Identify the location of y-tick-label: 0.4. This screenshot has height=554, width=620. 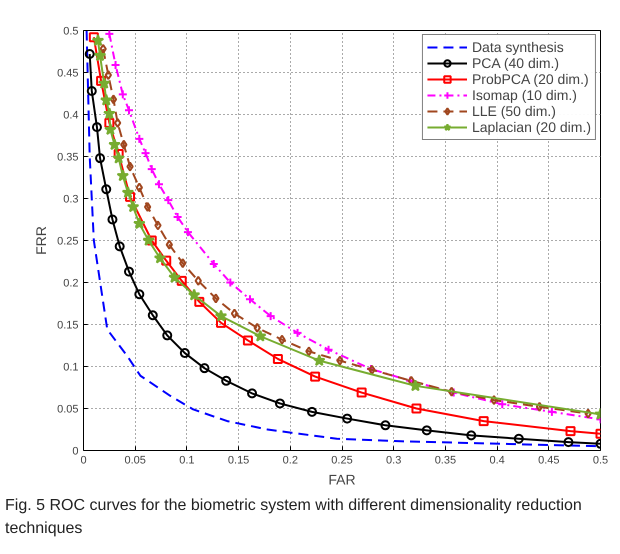
(71, 116).